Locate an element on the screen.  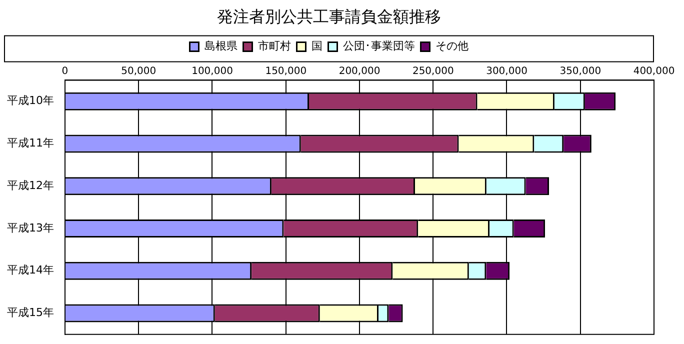
y-tick-label: 平成12年 is located at coordinates (30, 185).